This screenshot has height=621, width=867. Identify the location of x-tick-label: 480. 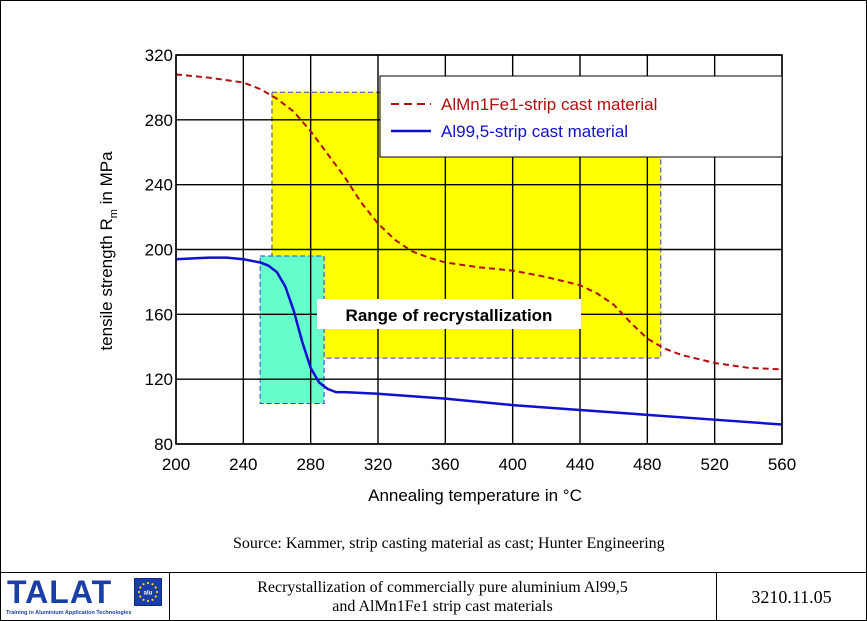
(647, 464).